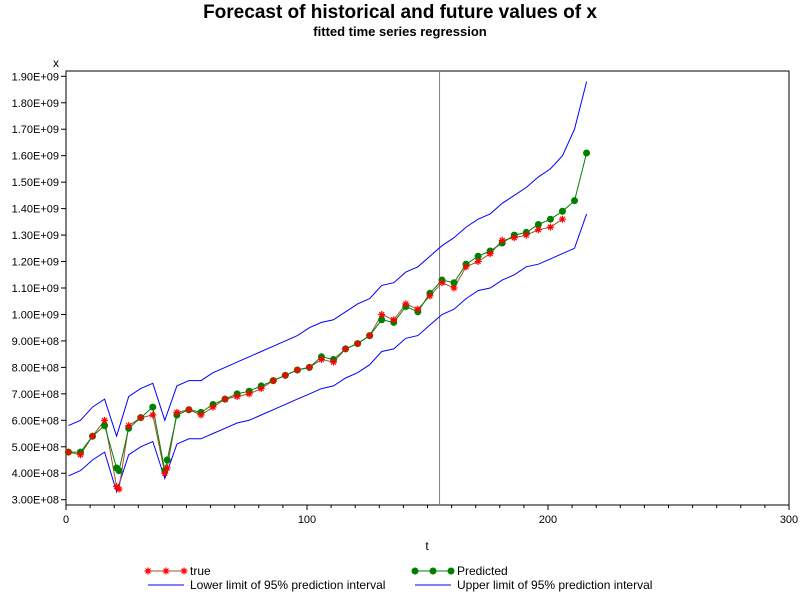 This screenshot has height=605, width=800. What do you see at coordinates (554, 585) in the screenshot?
I see `legend-label: Upper limit of 95% prediction interval` at bounding box center [554, 585].